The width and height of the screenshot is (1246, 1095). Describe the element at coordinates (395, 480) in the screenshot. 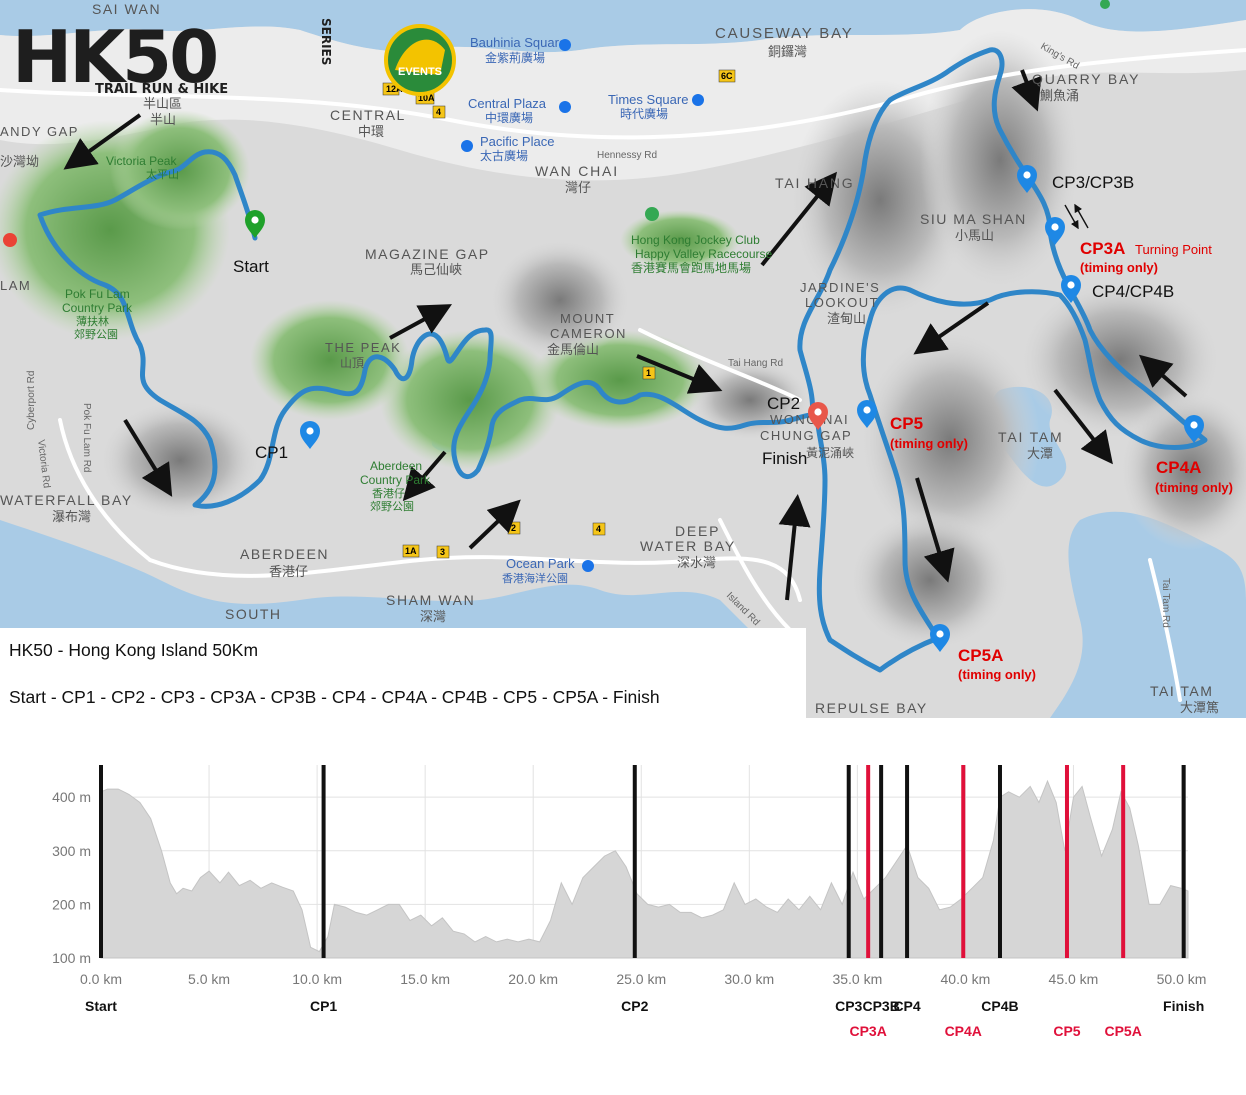

I see `map-label: Country Park` at that location.